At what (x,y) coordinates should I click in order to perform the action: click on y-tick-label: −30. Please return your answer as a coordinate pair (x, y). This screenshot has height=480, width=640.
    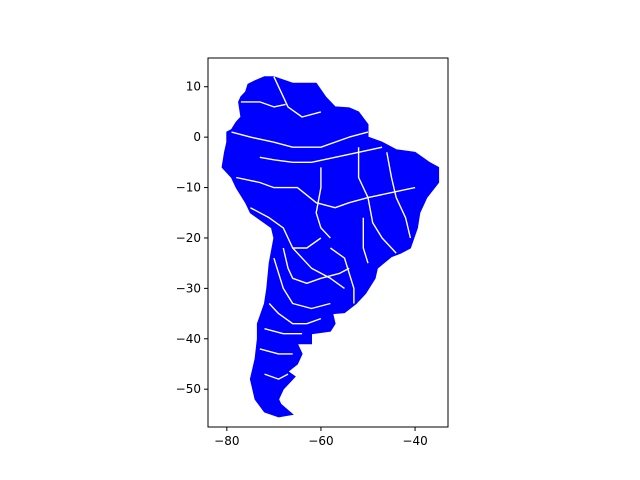
    Looking at the image, I should click on (188, 288).